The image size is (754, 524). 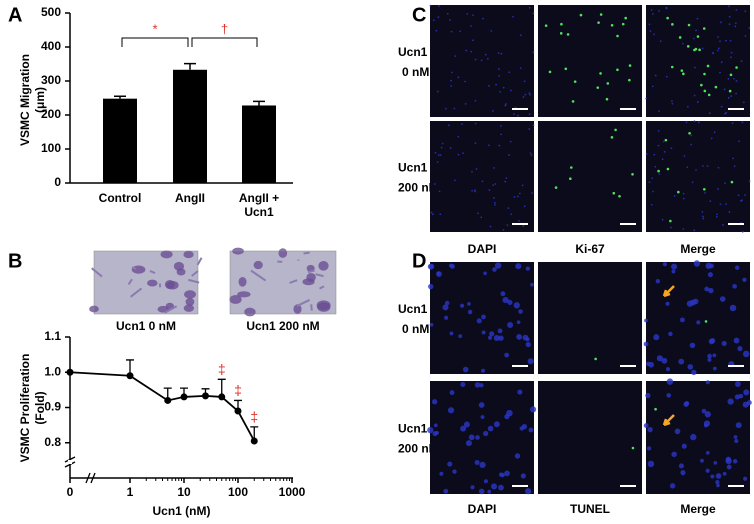 I want to click on bar, so click(x=120, y=140).